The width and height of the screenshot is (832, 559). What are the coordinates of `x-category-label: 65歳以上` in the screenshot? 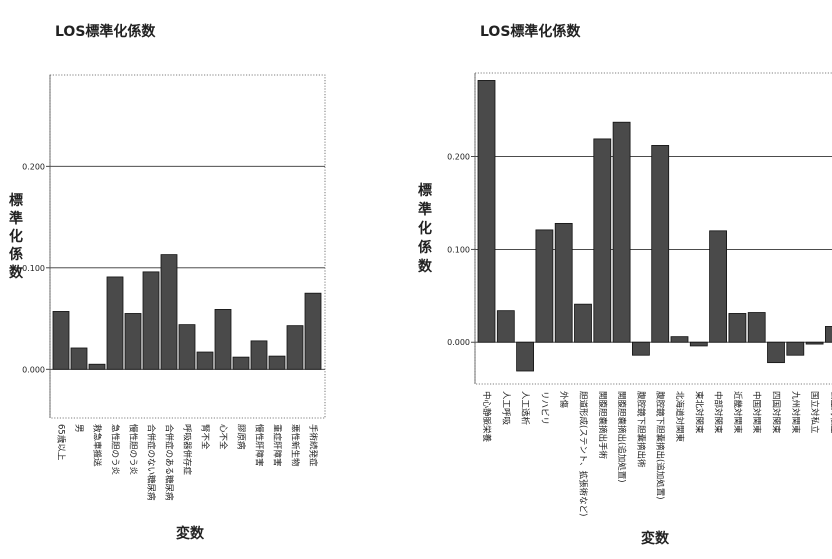 It's located at (61, 442).